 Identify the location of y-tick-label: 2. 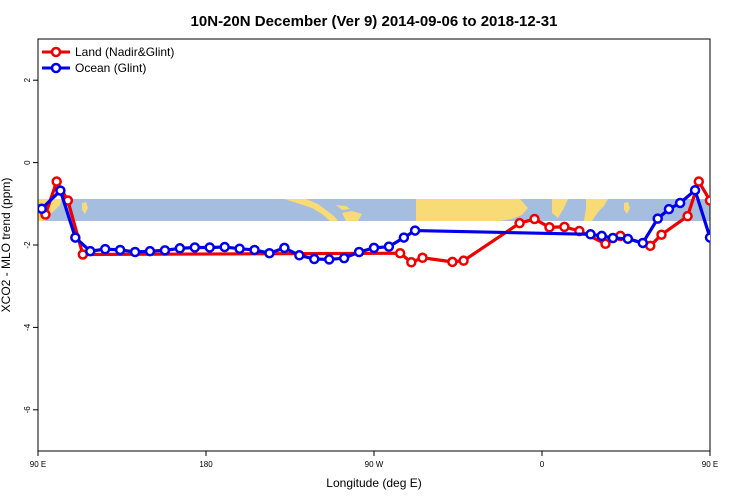
(27, 79).